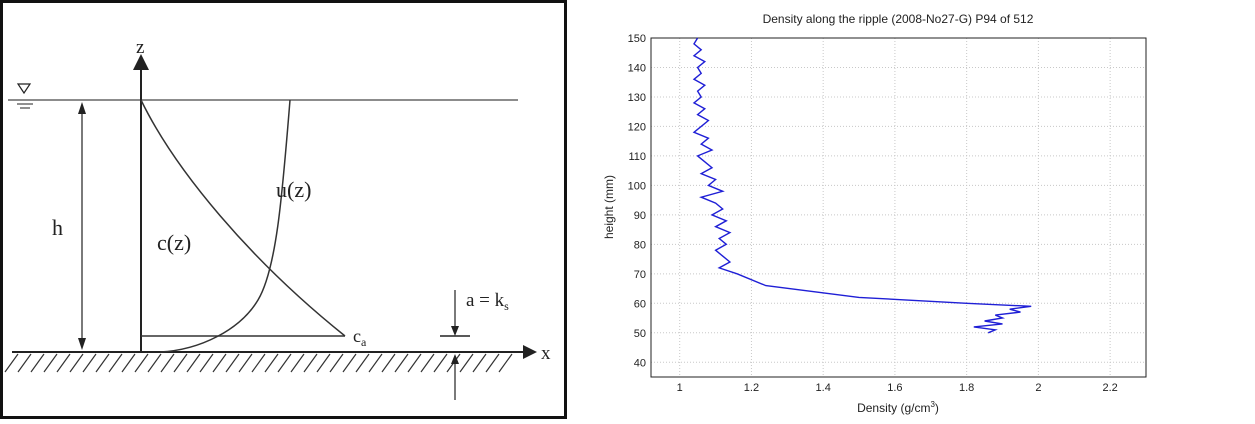 Image resolution: width=1255 pixels, height=424 pixels. I want to click on y-tick-label: 140, so click(637, 68).